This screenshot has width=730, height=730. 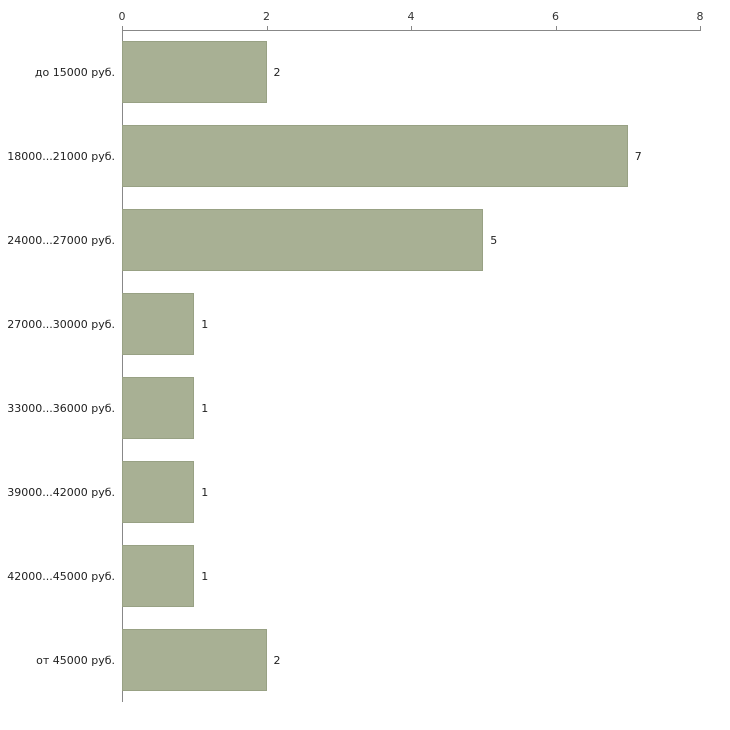 I want to click on x-axis-tick-label: 6, so click(x=555, y=16).